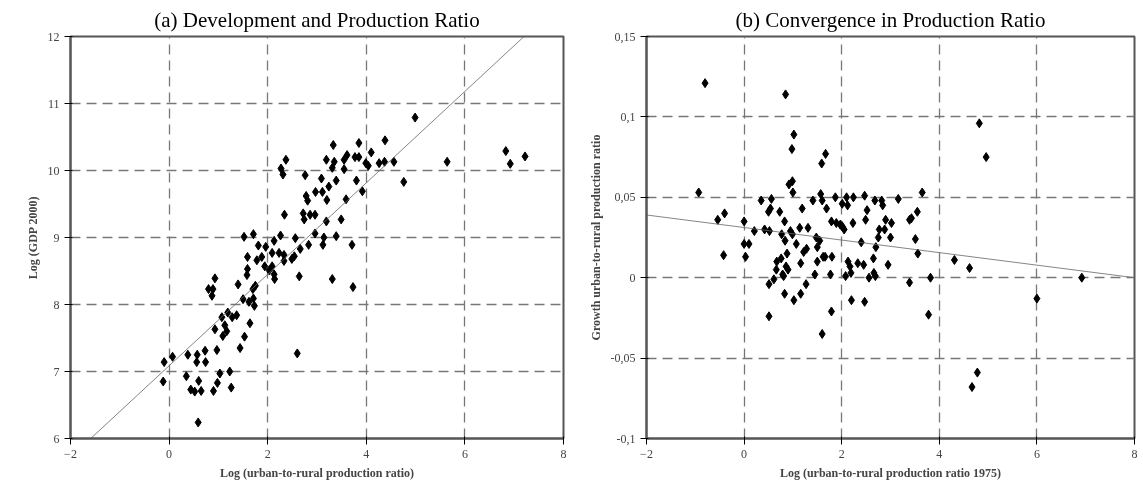 Image resolution: width=1143 pixels, height=482 pixels. Describe the element at coordinates (56, 304) in the screenshot. I see `y-tick-label: 8` at that location.